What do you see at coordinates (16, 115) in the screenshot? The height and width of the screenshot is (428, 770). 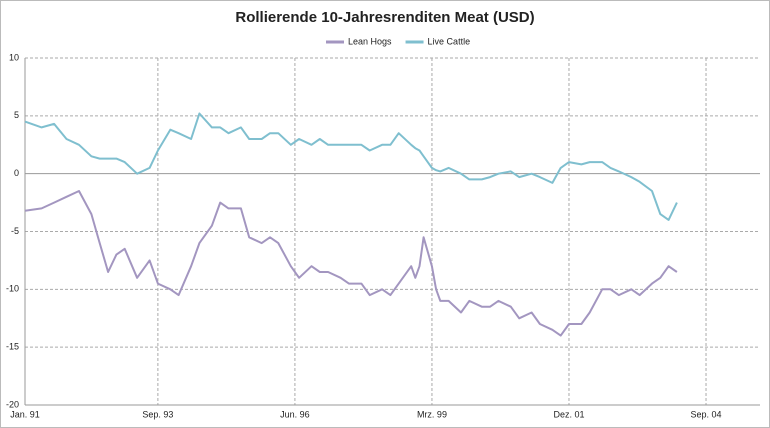 I see `y-tick-label: 5` at bounding box center [16, 115].